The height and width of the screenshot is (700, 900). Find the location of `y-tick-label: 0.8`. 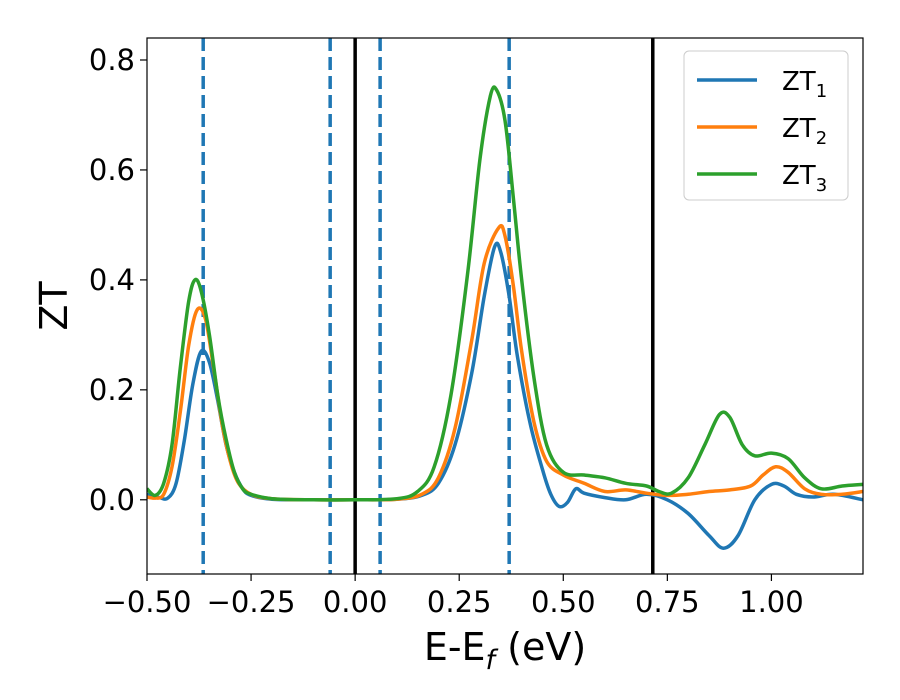

y-tick-label: 0.8 is located at coordinates (112, 60).